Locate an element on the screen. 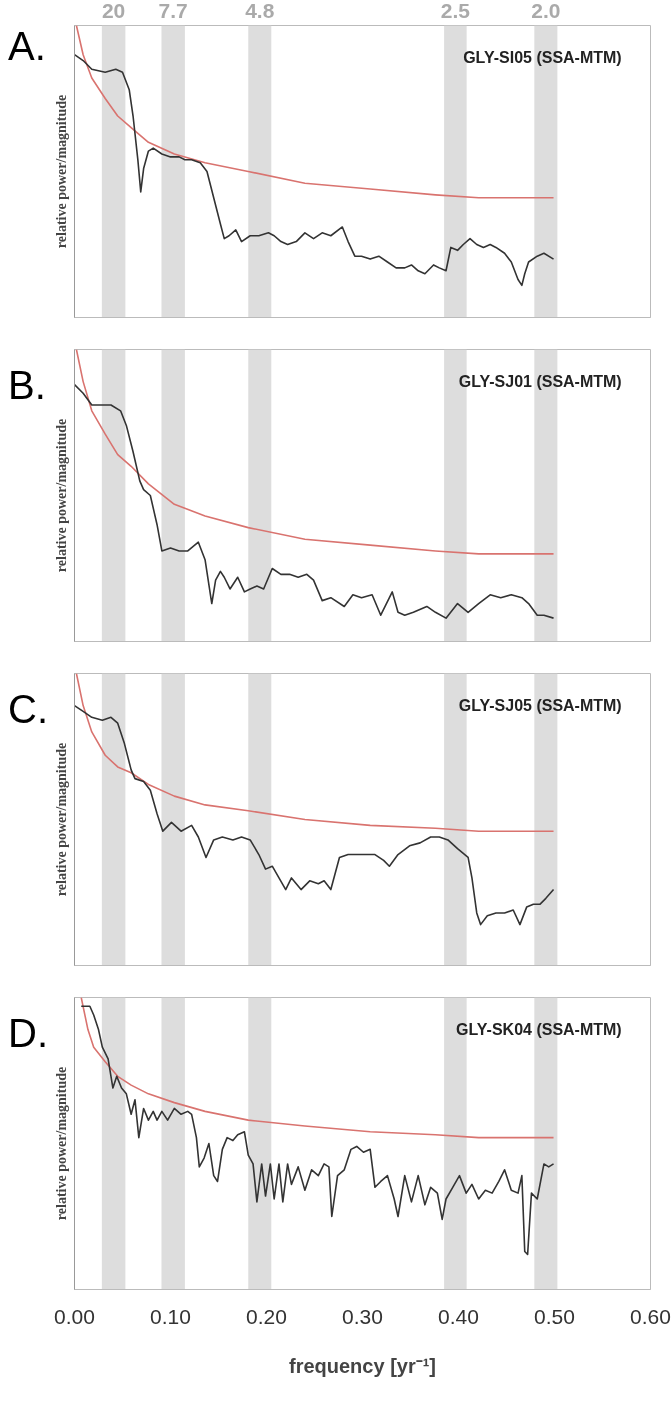 Image resolution: width=671 pixels, height=1424 pixels. band-label: 2.0 is located at coordinates (546, 11).